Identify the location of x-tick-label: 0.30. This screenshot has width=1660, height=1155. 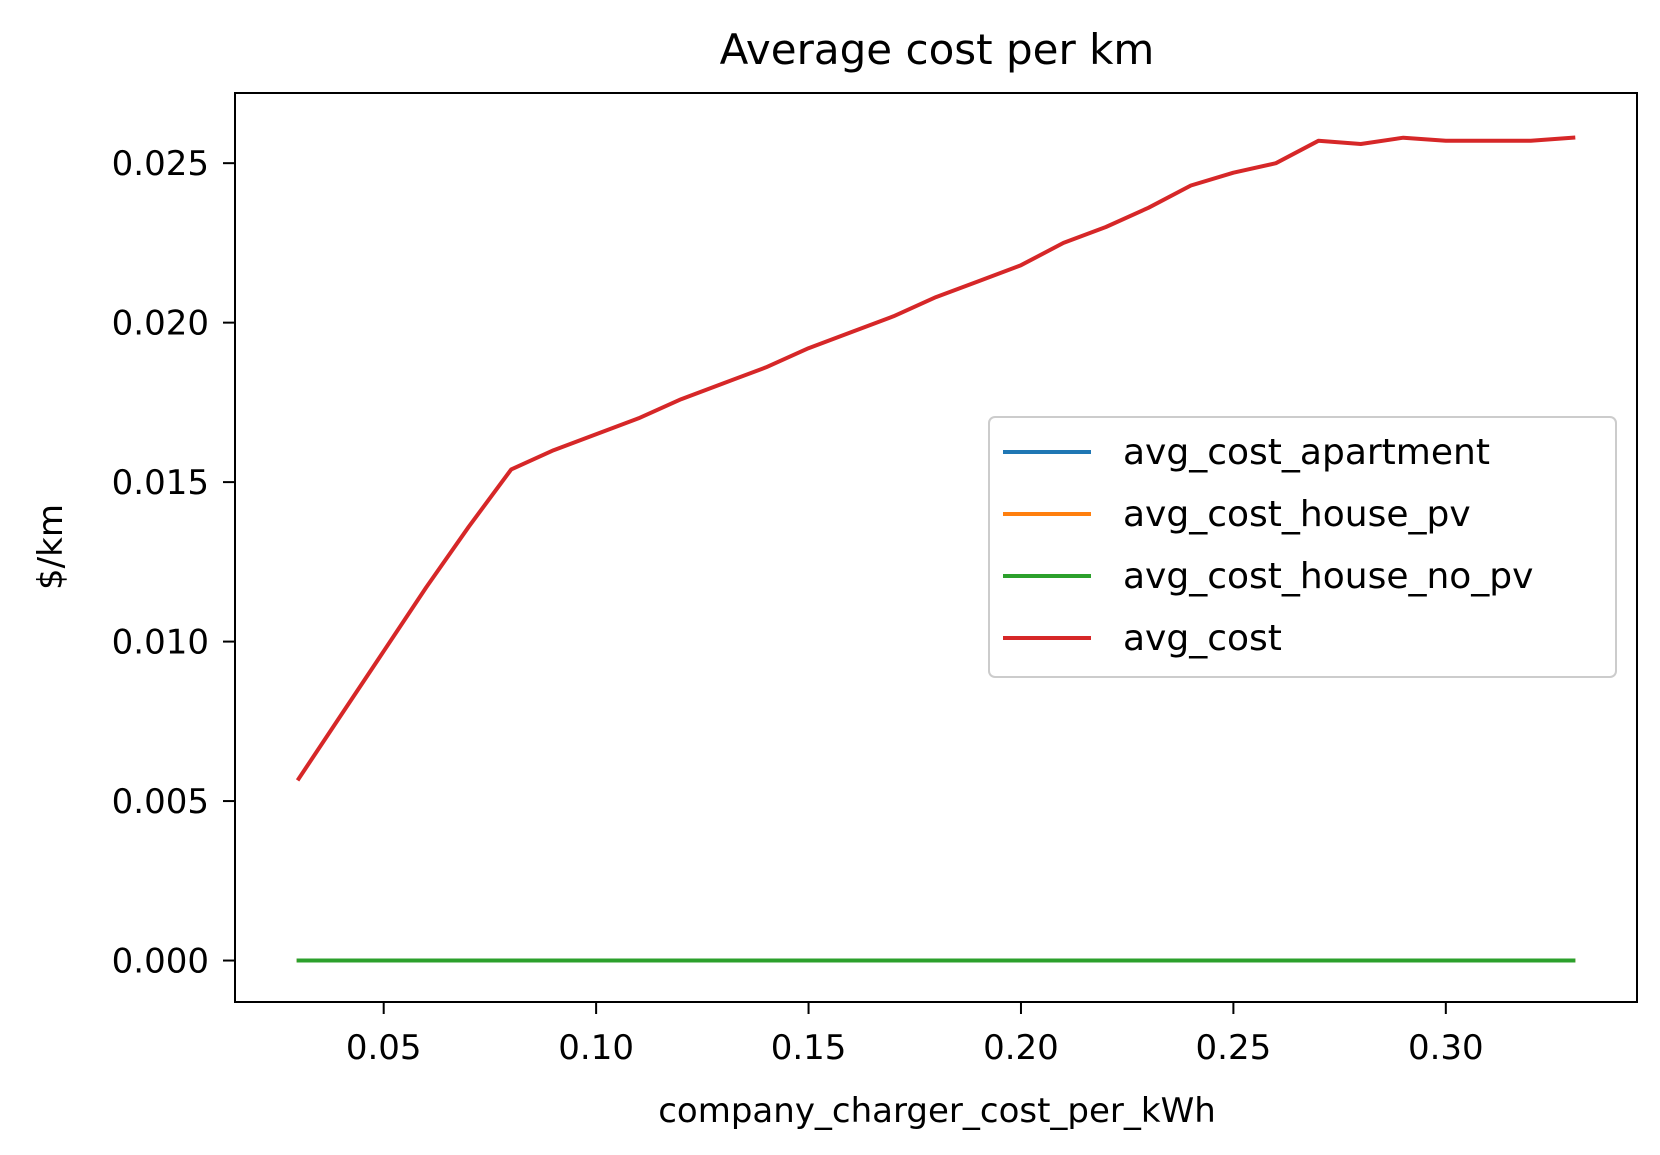
(1446, 1048).